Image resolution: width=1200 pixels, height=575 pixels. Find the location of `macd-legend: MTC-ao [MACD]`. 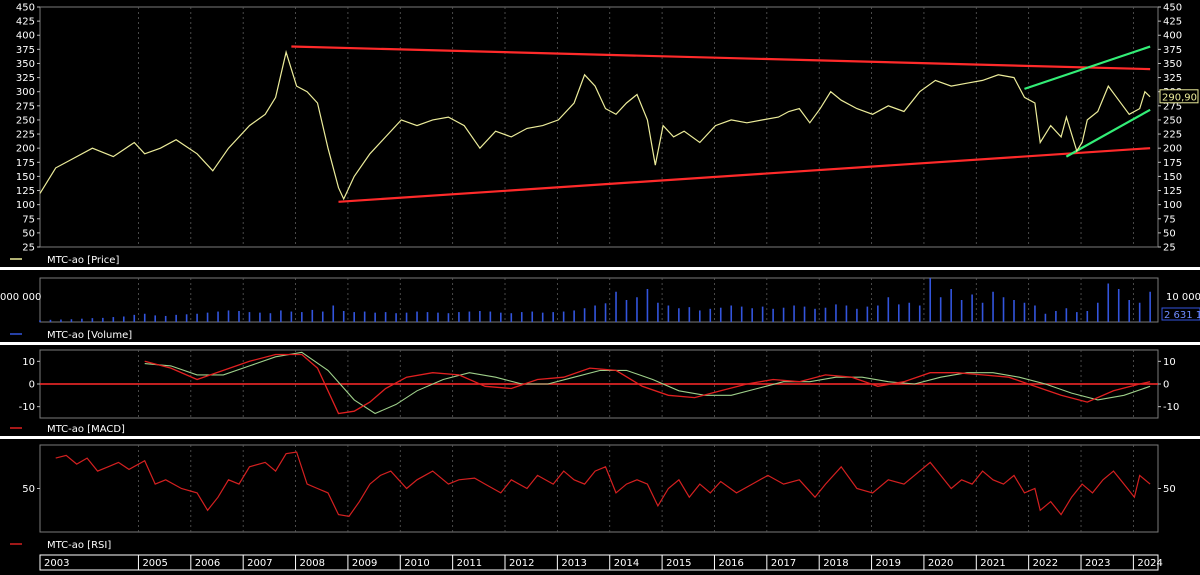

macd-legend: MTC-ao [MACD] is located at coordinates (67, 429).